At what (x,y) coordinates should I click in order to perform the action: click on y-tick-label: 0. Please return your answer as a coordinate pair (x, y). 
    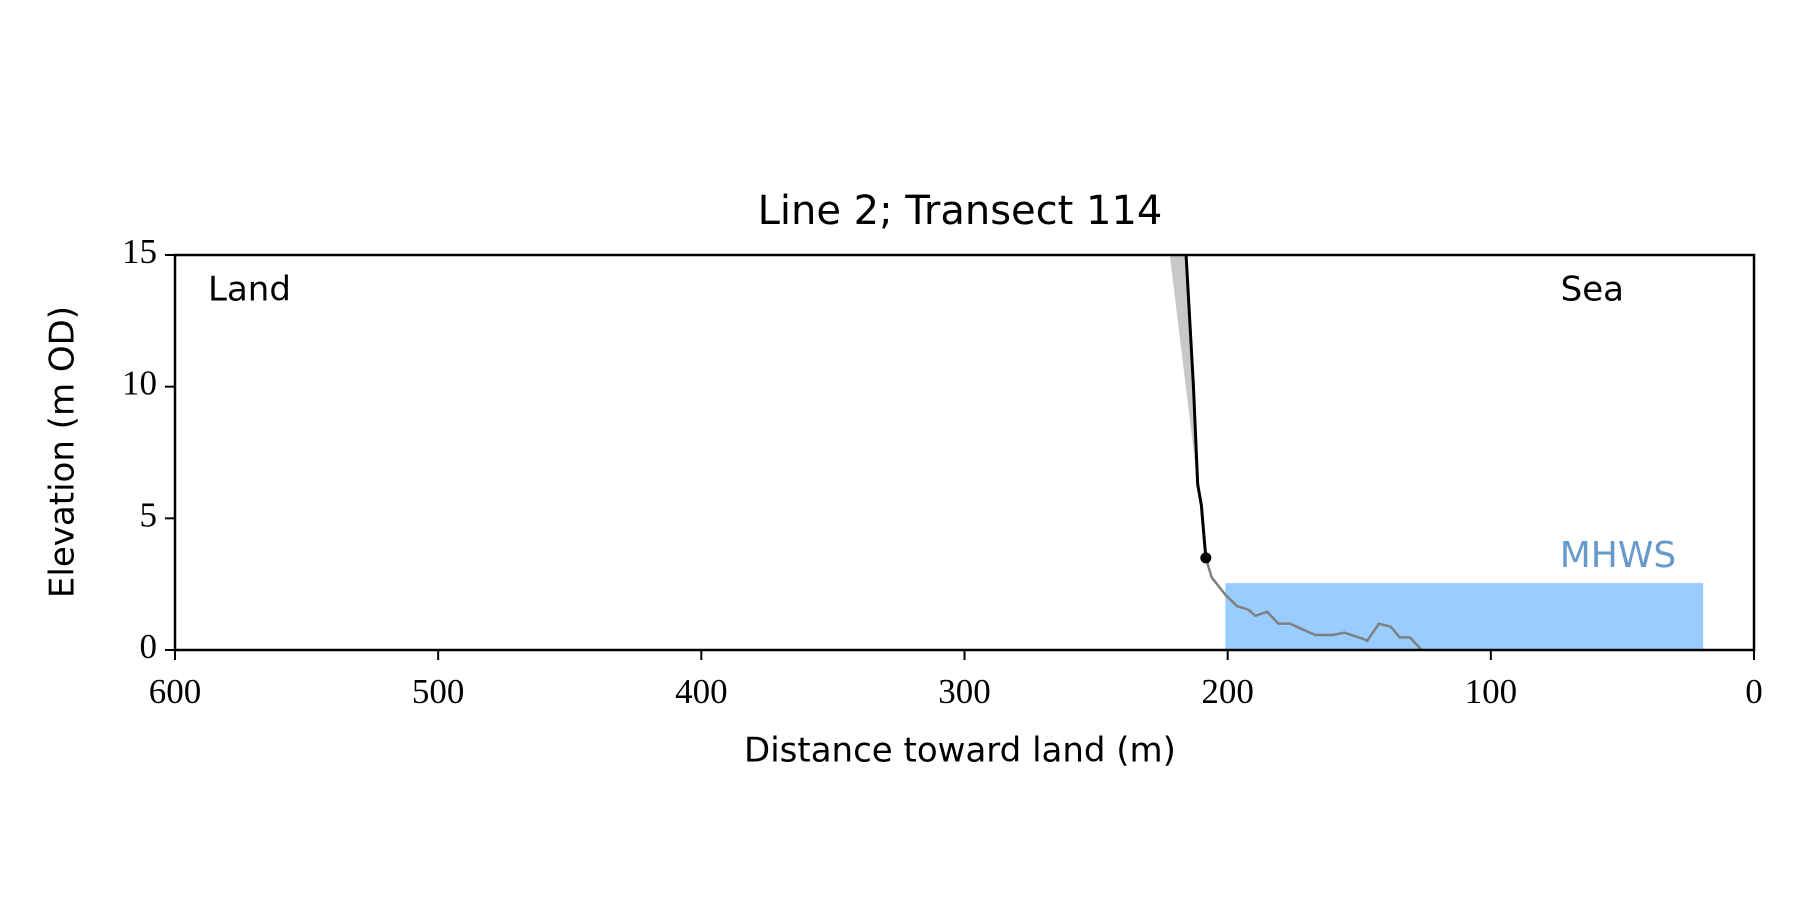
    Looking at the image, I should click on (149, 646).